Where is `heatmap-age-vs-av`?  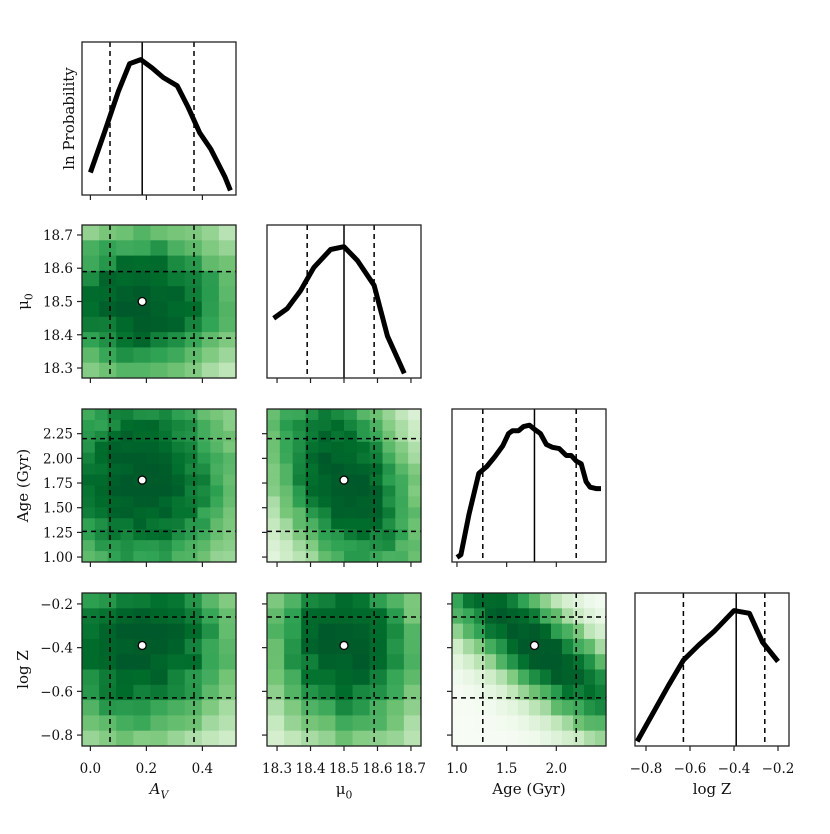 heatmap-age-vs-av is located at coordinates (159, 485).